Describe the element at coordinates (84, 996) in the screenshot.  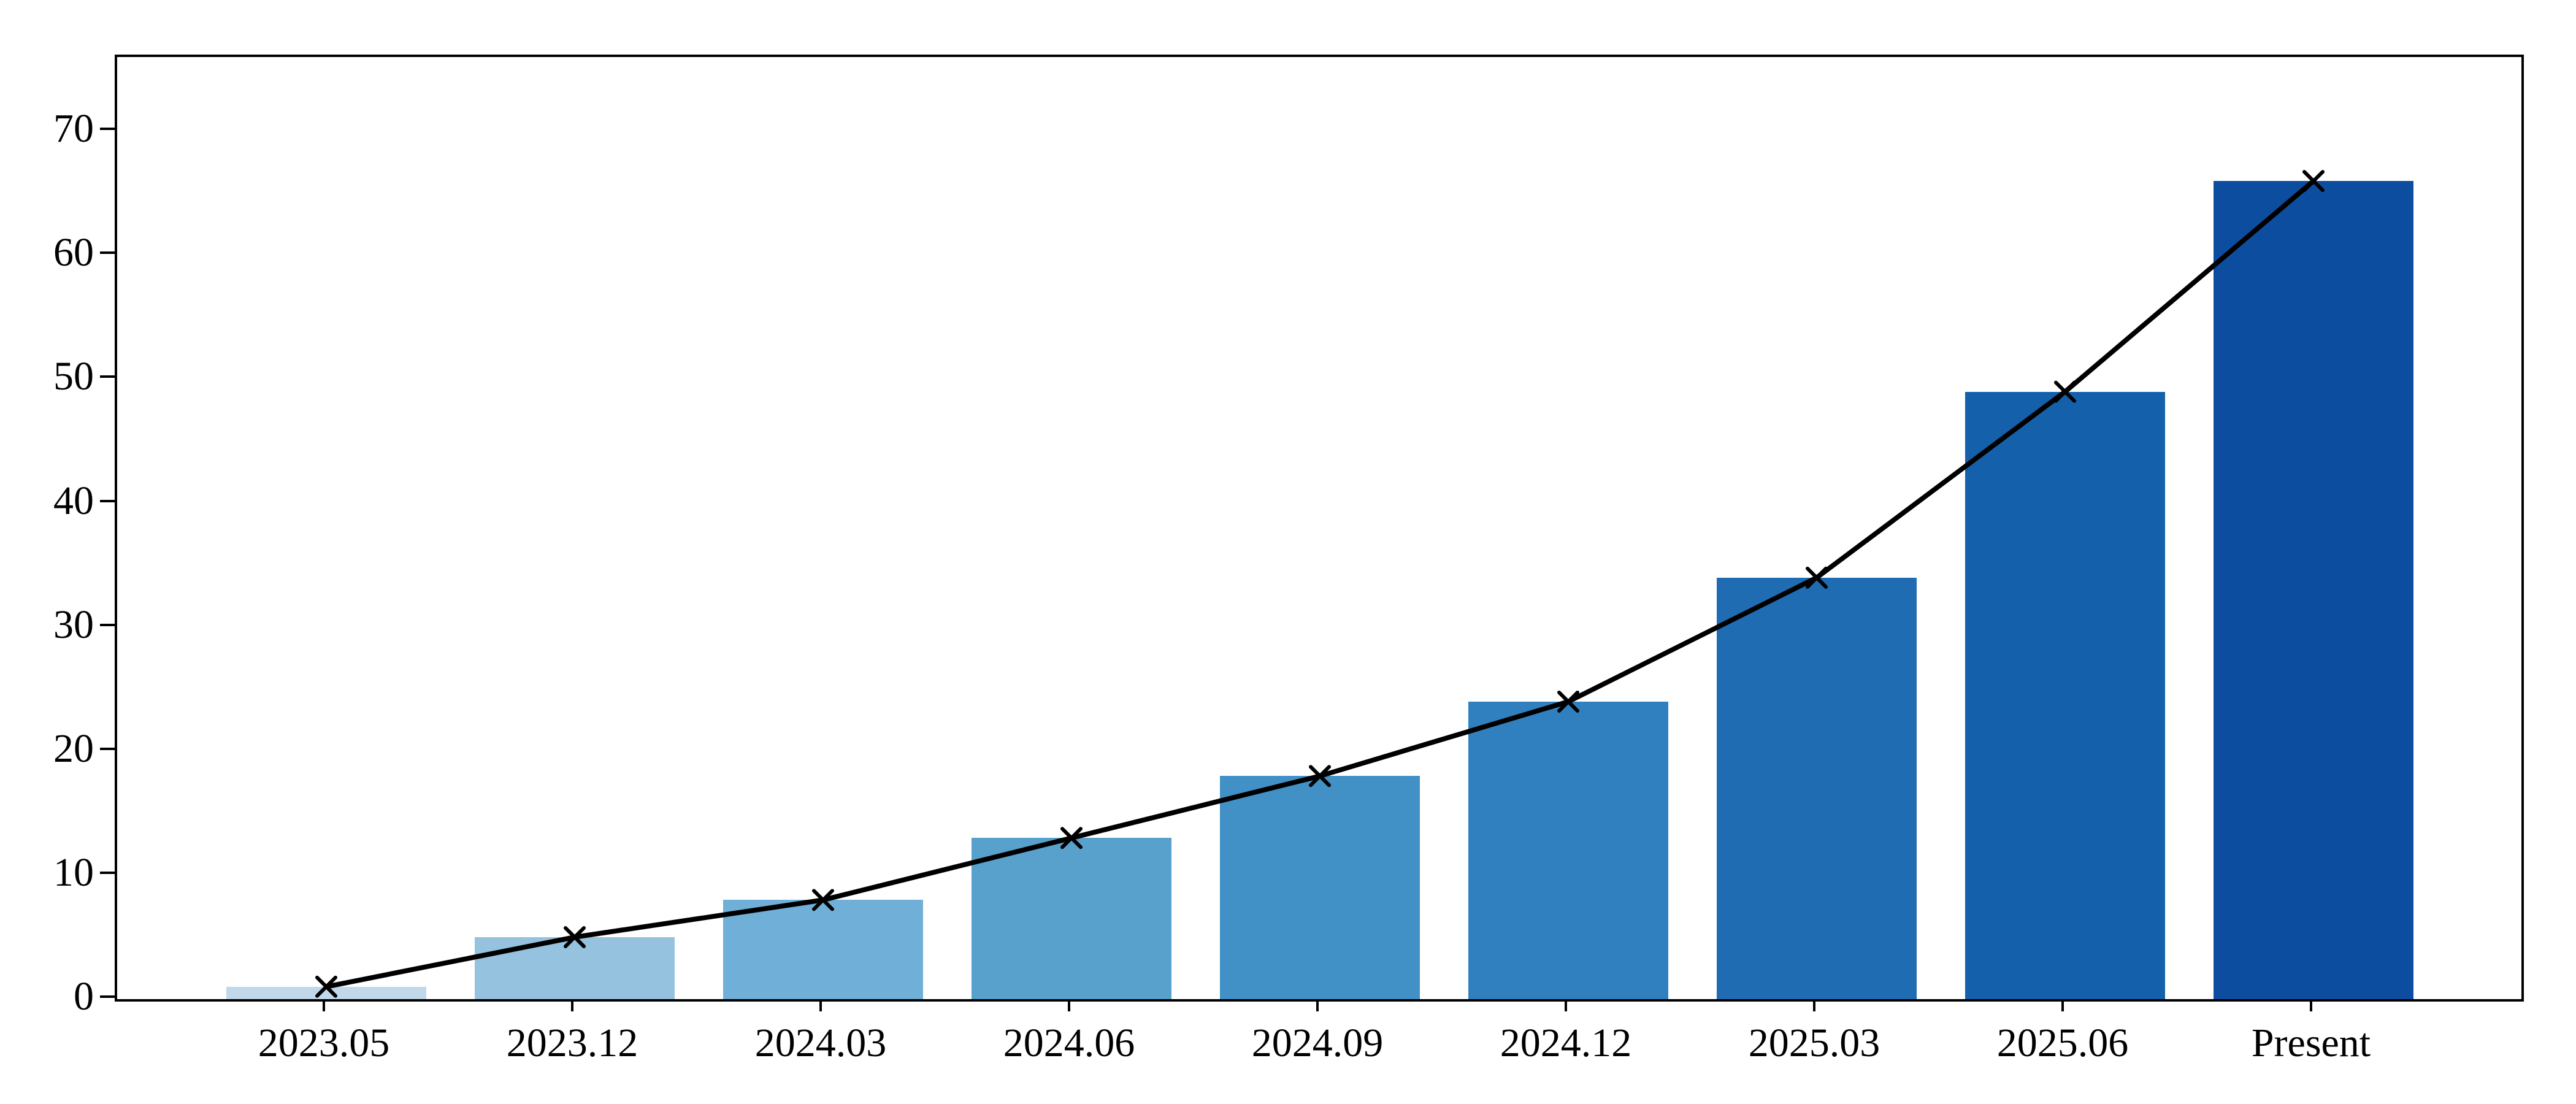
I see `y-tick-label: 0` at that location.